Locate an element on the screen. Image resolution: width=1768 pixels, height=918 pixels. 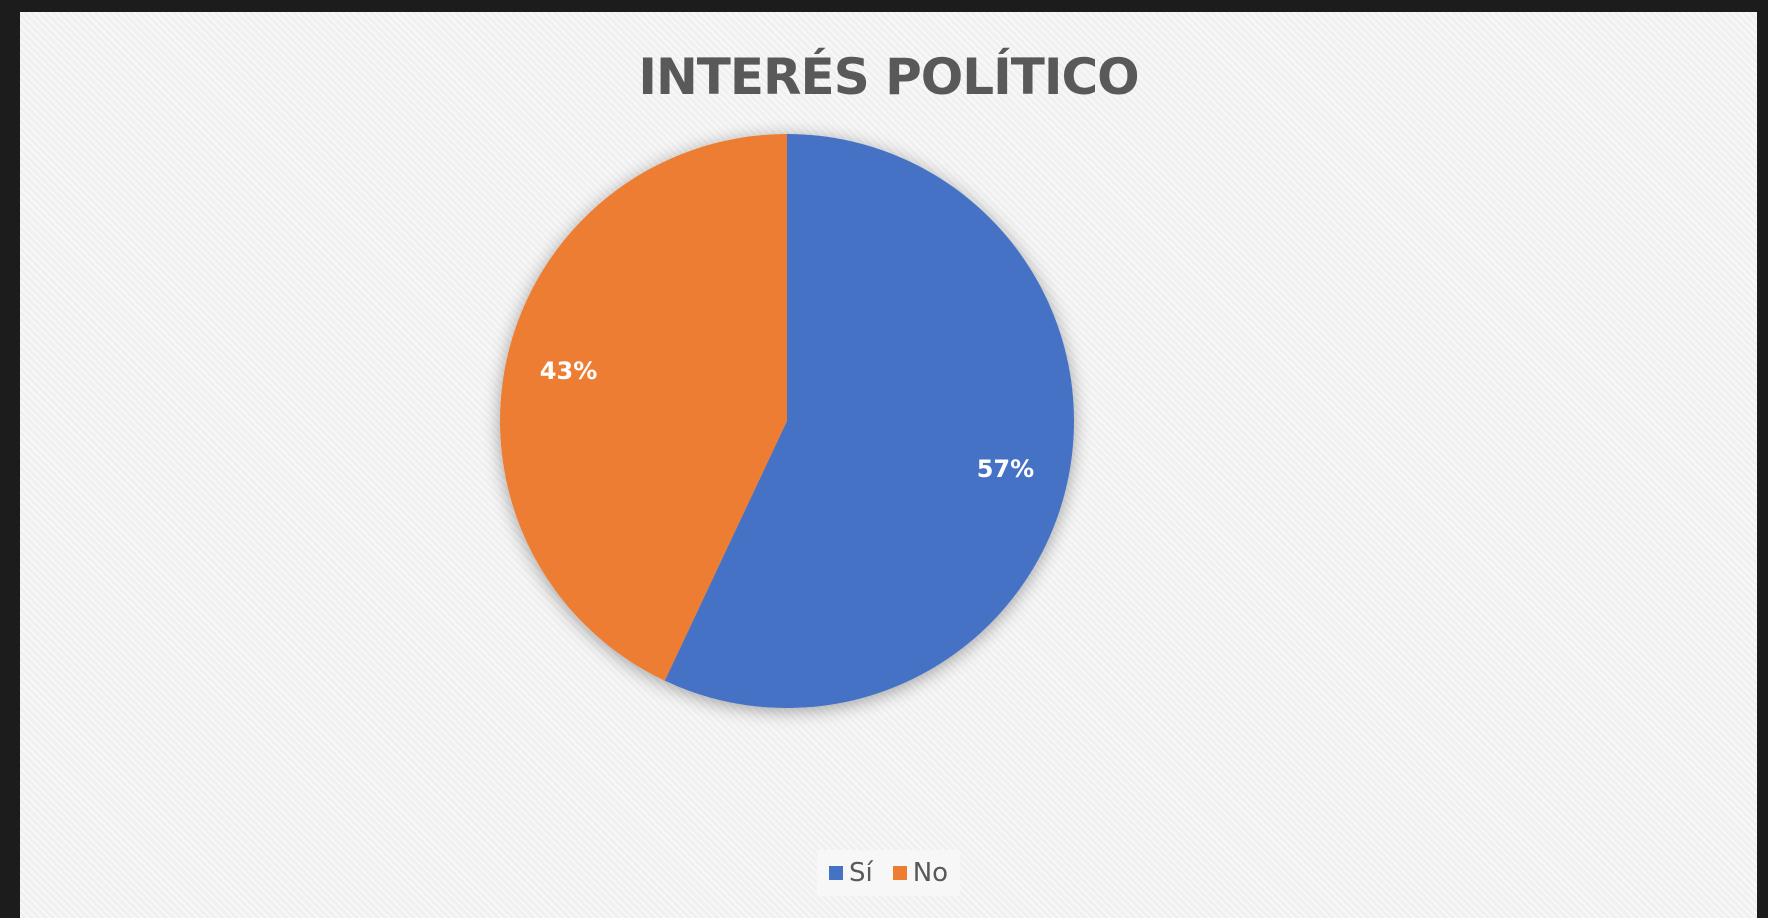
legend-item-no: No is located at coordinates (920, 873).